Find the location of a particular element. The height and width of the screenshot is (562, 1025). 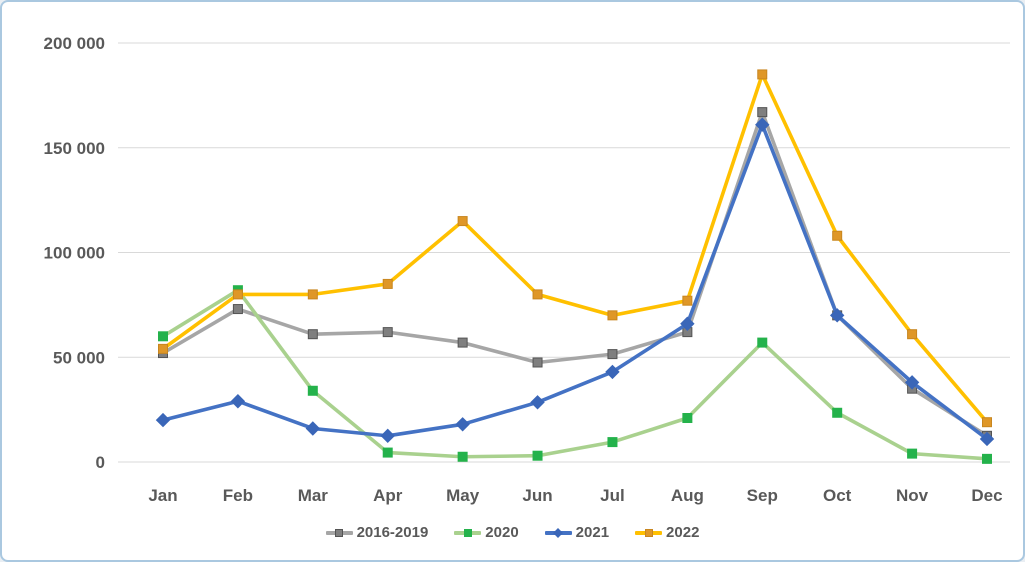

y-tick-label: 50 000 is located at coordinates (79, 357).